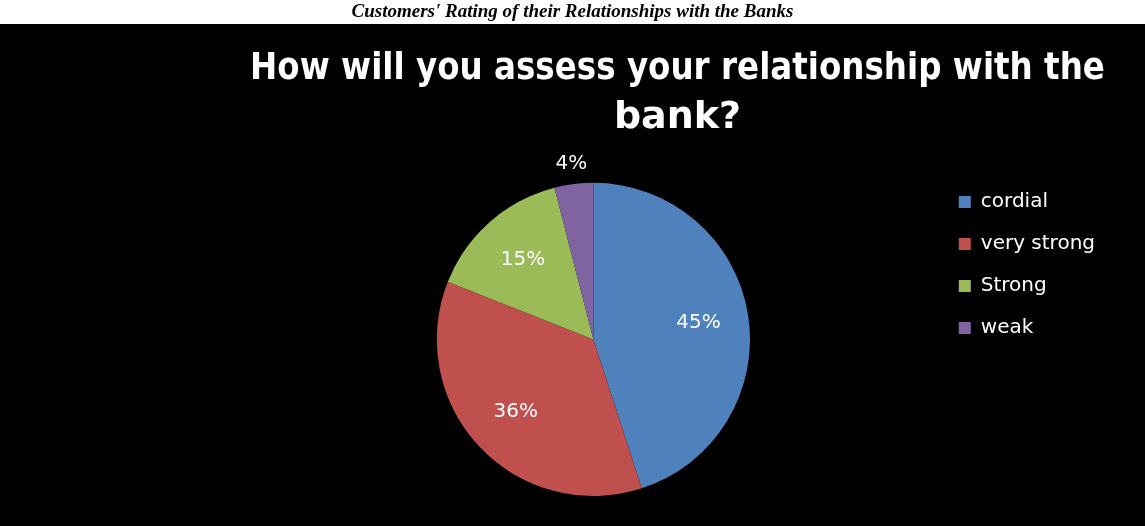  I want to click on legend-label: Strong, so click(1013, 284).